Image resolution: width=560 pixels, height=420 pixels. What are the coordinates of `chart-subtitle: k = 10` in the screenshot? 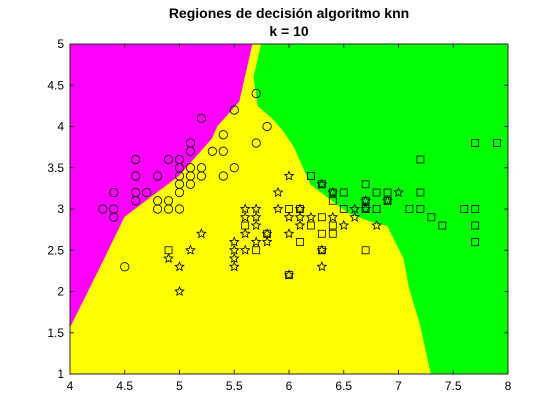 It's located at (289, 31).